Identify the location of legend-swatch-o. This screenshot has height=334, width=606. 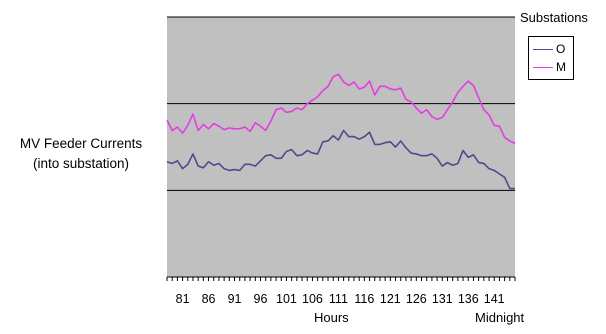
(543, 49).